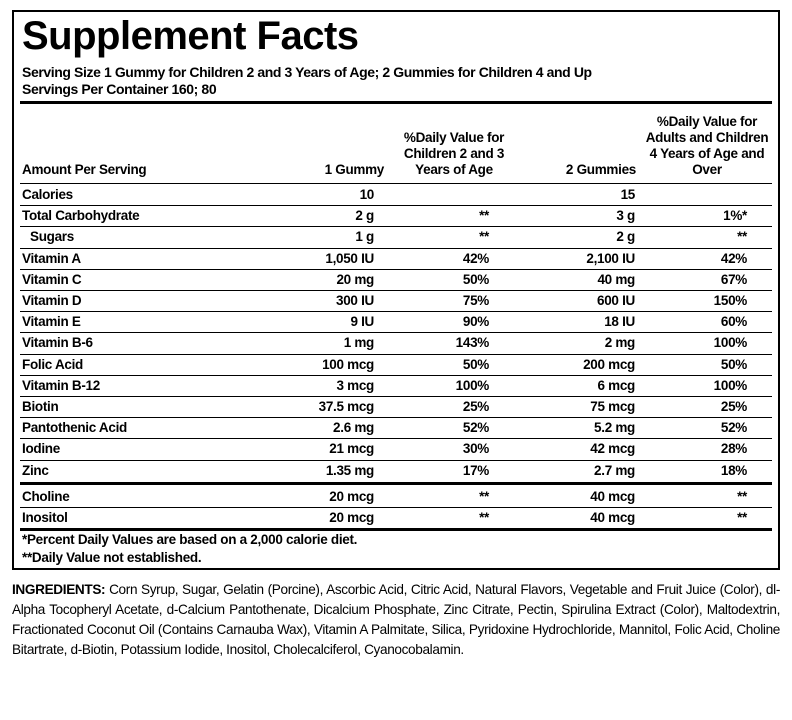 The height and width of the screenshot is (720, 792). Describe the element at coordinates (475, 300) in the screenshot. I see `cell-value: 75%` at that location.